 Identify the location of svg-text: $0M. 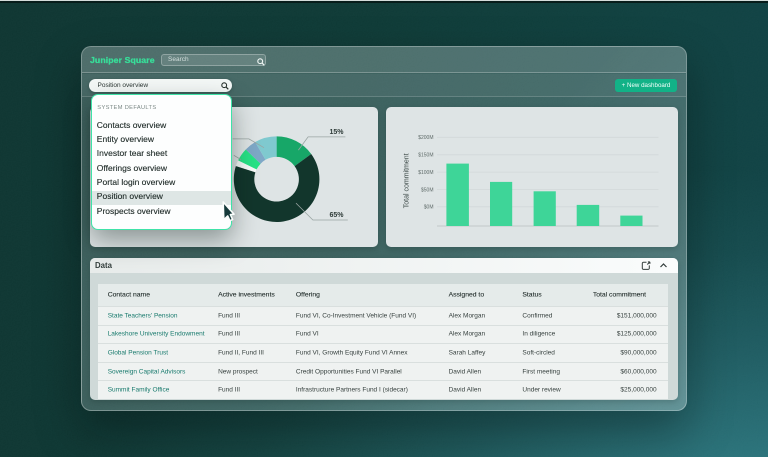
(429, 208).